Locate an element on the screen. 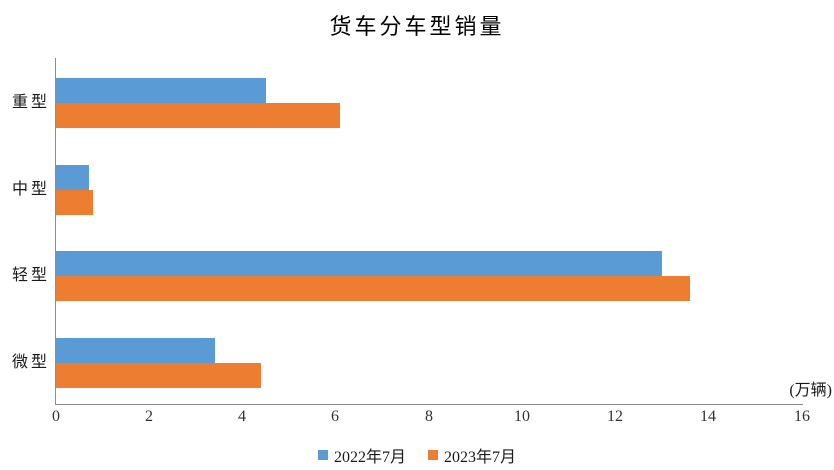 The height and width of the screenshot is (470, 834). x-tick-label-10: 10 is located at coordinates (522, 416).